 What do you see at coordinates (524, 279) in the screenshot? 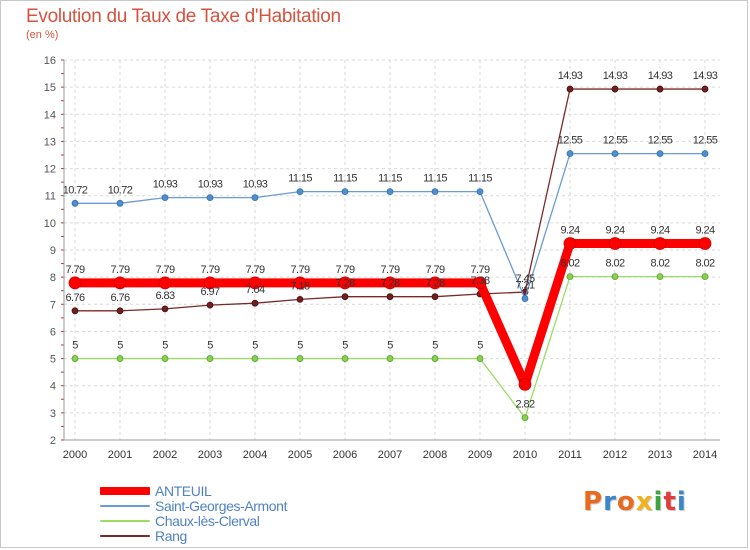
I see `data-label: 7.45` at bounding box center [524, 279].